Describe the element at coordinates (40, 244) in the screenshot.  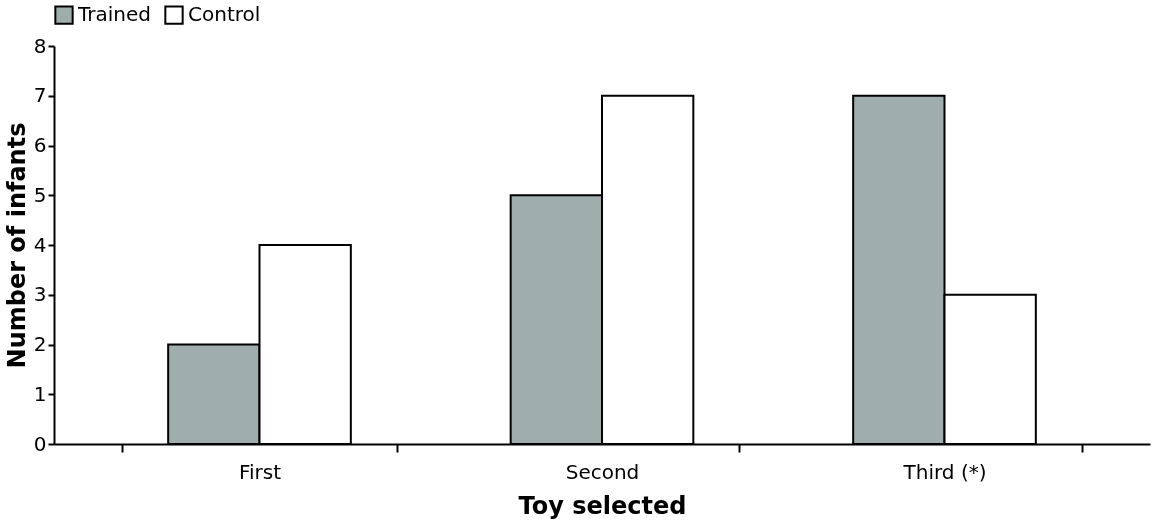
I see `y-tick-label: 4` at that location.